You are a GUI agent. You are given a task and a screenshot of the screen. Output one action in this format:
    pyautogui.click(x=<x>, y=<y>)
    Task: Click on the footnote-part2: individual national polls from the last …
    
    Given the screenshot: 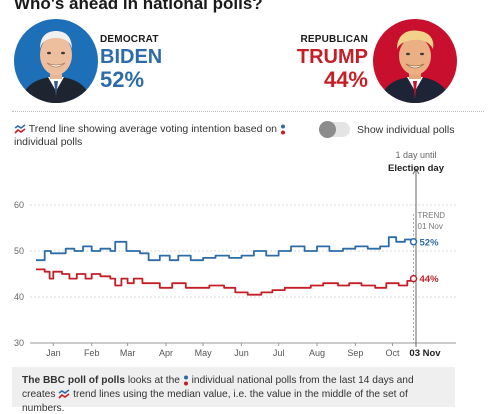 What is the action you would take?
    pyautogui.click(x=218, y=387)
    